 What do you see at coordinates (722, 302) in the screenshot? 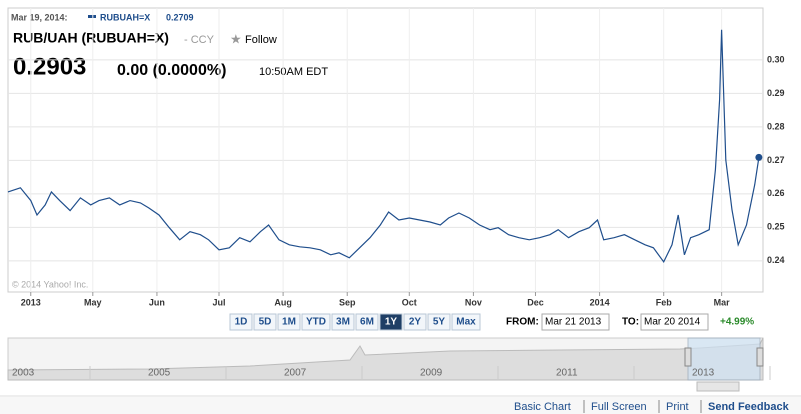
I see `x-tick-label: Mar` at bounding box center [722, 302].